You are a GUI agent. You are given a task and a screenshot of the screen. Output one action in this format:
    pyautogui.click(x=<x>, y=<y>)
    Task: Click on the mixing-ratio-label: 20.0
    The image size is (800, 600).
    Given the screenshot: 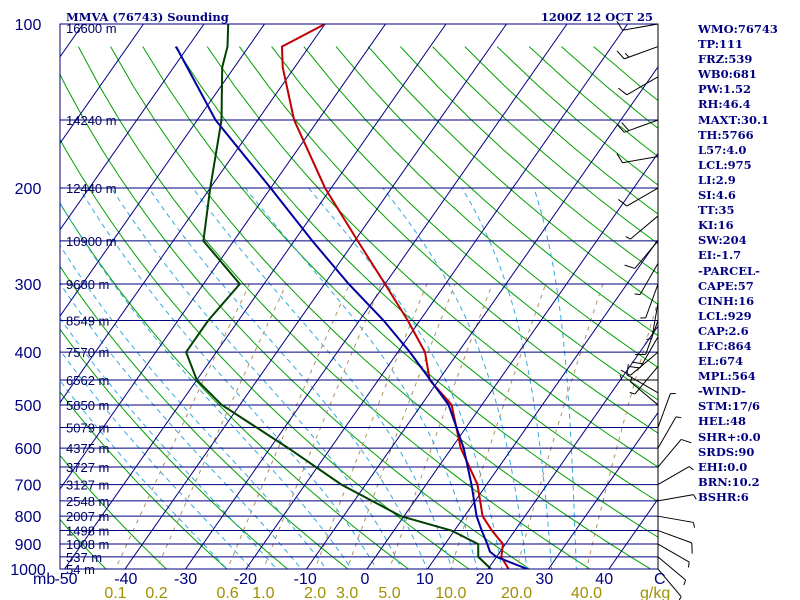 What is the action you would take?
    pyautogui.click(x=516, y=592)
    